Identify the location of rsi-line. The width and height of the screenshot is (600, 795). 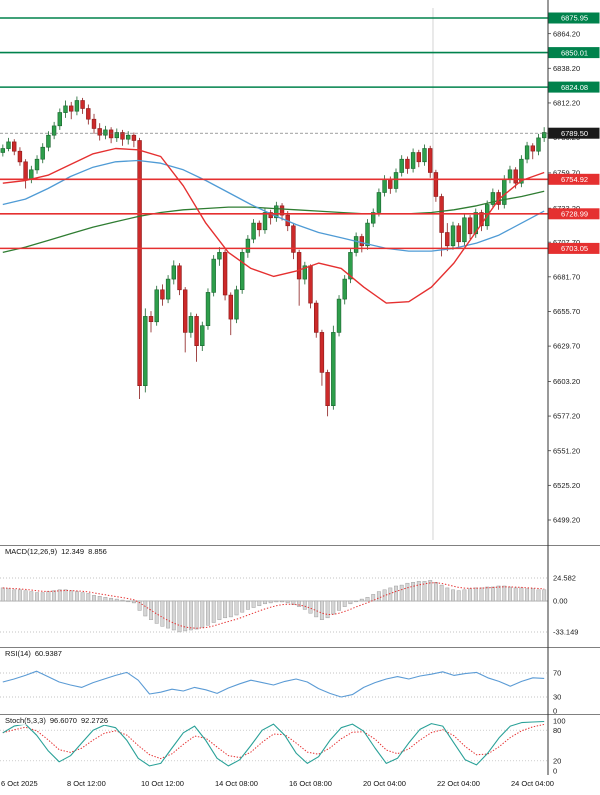
(273, 684).